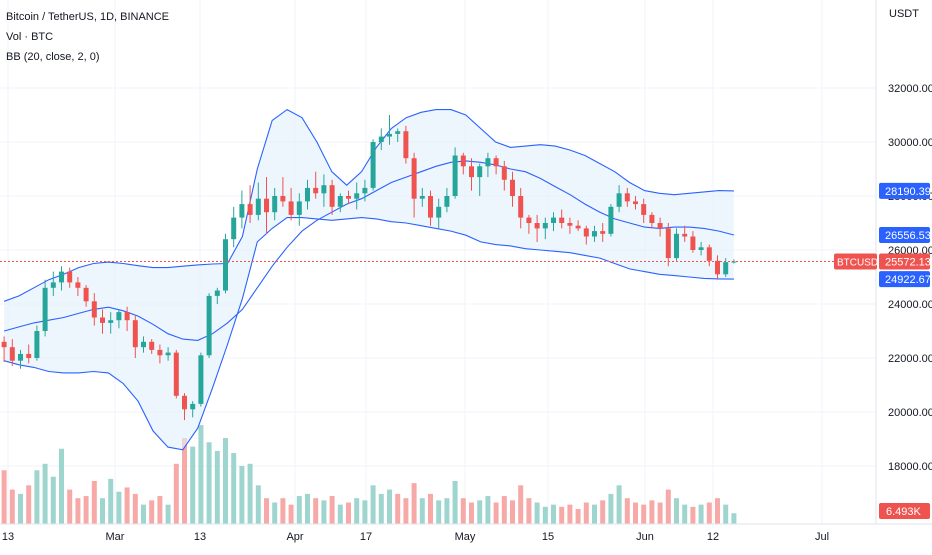 Image resolution: width=932 pixels, height=555 pixels. I want to click on time-axis-ticks: 13 Mar 13 Apr 17 May 15 Jun 12 Jul, so click(415, 537).